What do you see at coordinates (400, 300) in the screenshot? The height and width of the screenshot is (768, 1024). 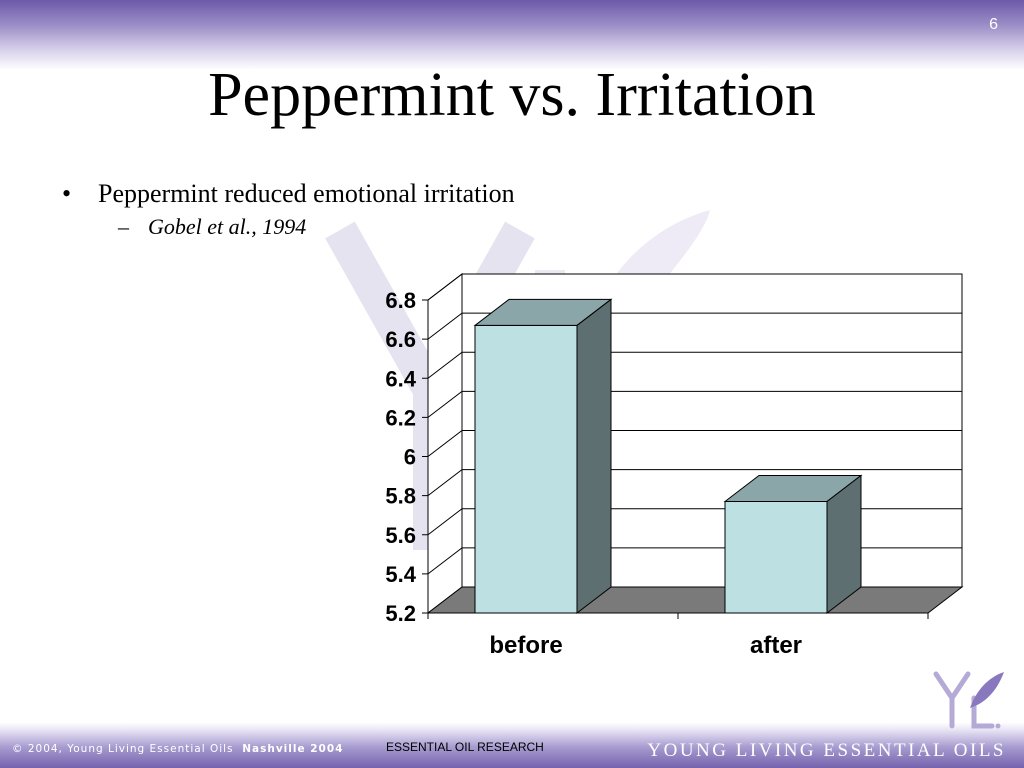 I see `y-tick-label: 6.8` at bounding box center [400, 300].